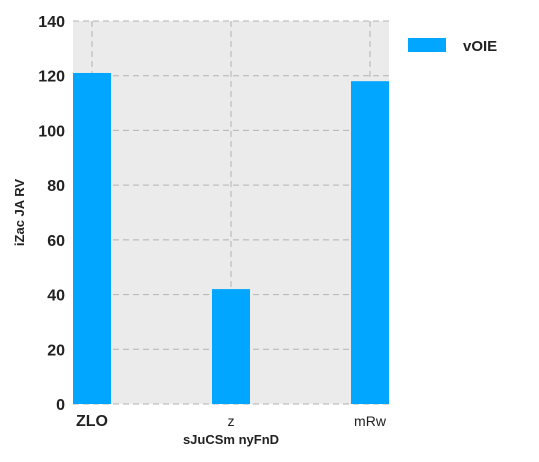  I want to click on bar-ZLO, so click(92, 238).